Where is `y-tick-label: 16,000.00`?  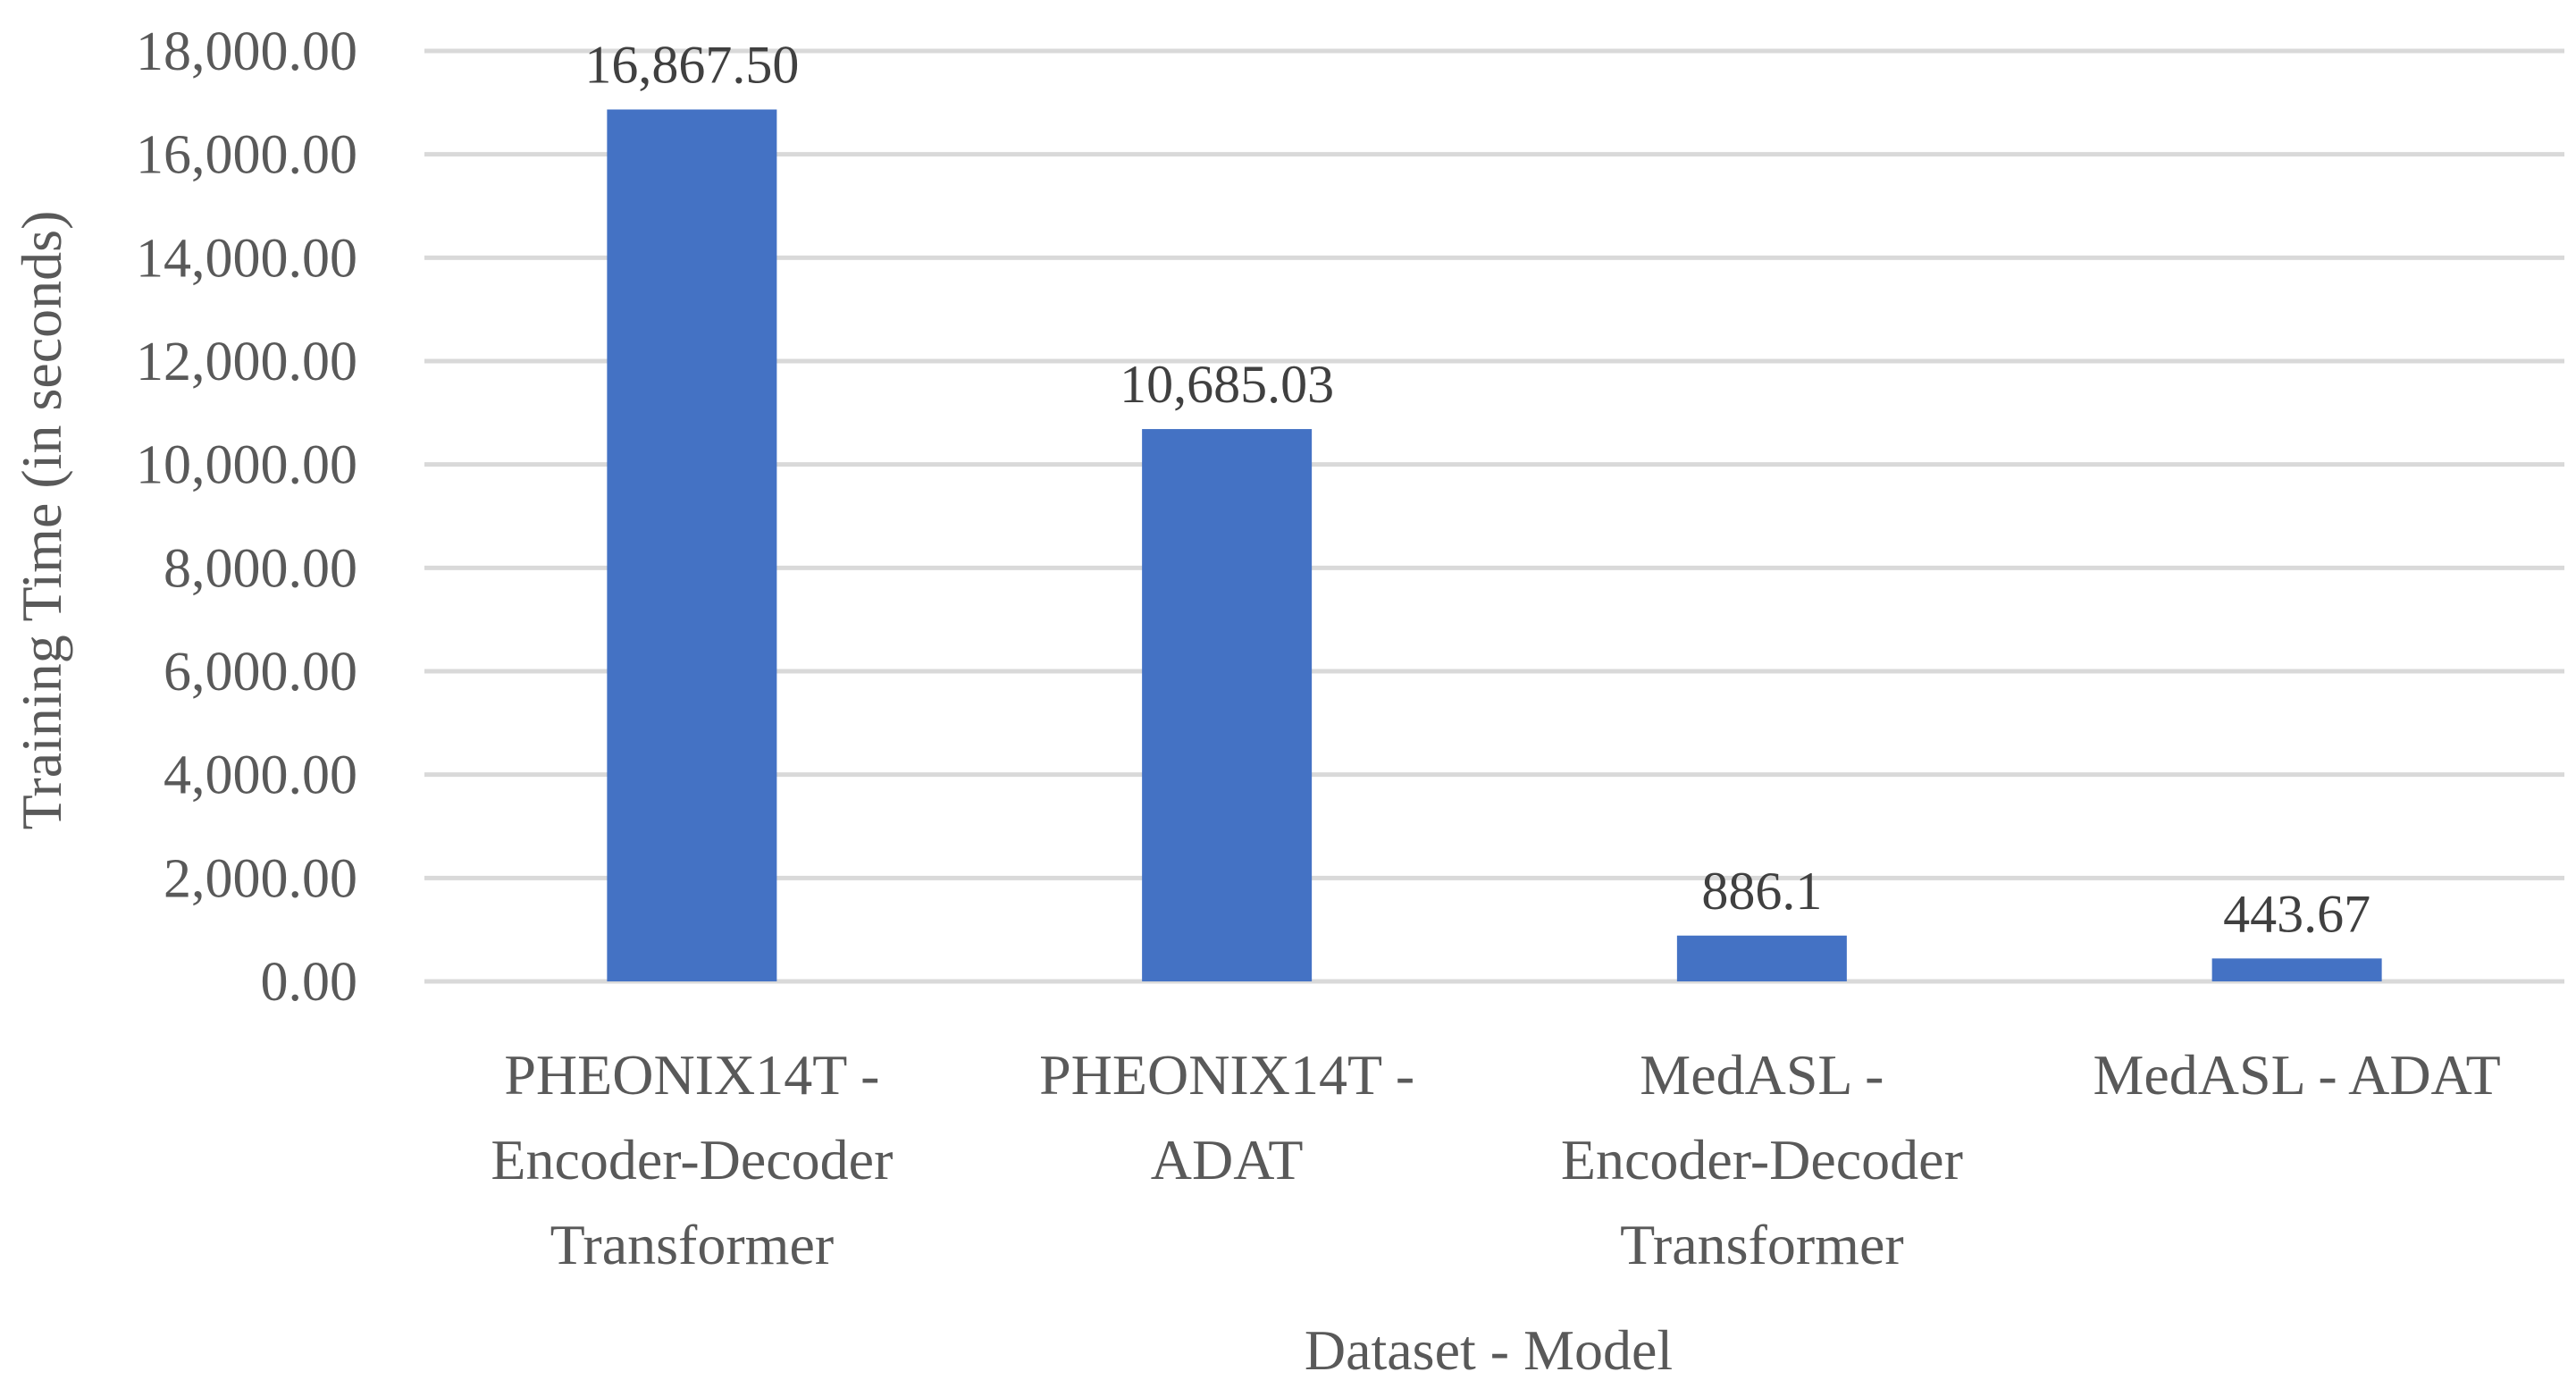
y-tick-label: 16,000.00 is located at coordinates (246, 155).